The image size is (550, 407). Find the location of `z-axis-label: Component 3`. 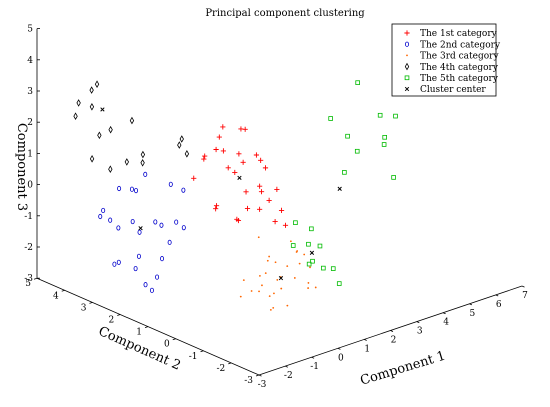

z-axis-label: Component 3 is located at coordinates (21, 167).